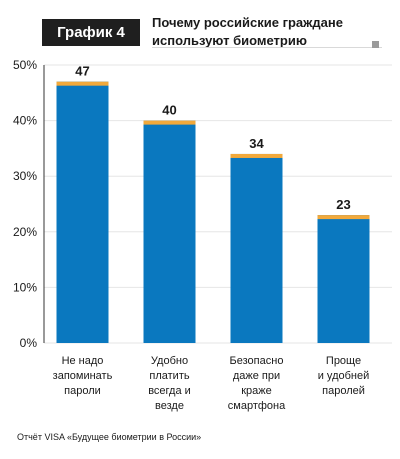 Image resolution: width=400 pixels, height=459 pixels. What do you see at coordinates (267, 47) in the screenshot?
I see `title-divider` at bounding box center [267, 47].